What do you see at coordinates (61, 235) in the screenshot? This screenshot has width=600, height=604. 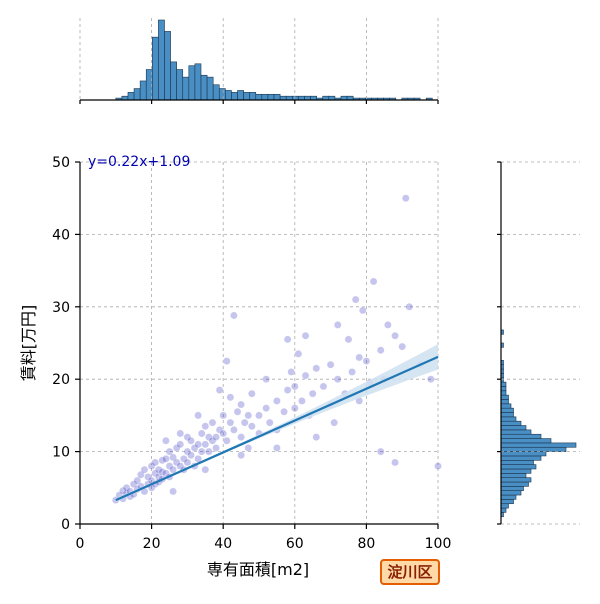 I see `y-tick-label: 40` at bounding box center [61, 235].